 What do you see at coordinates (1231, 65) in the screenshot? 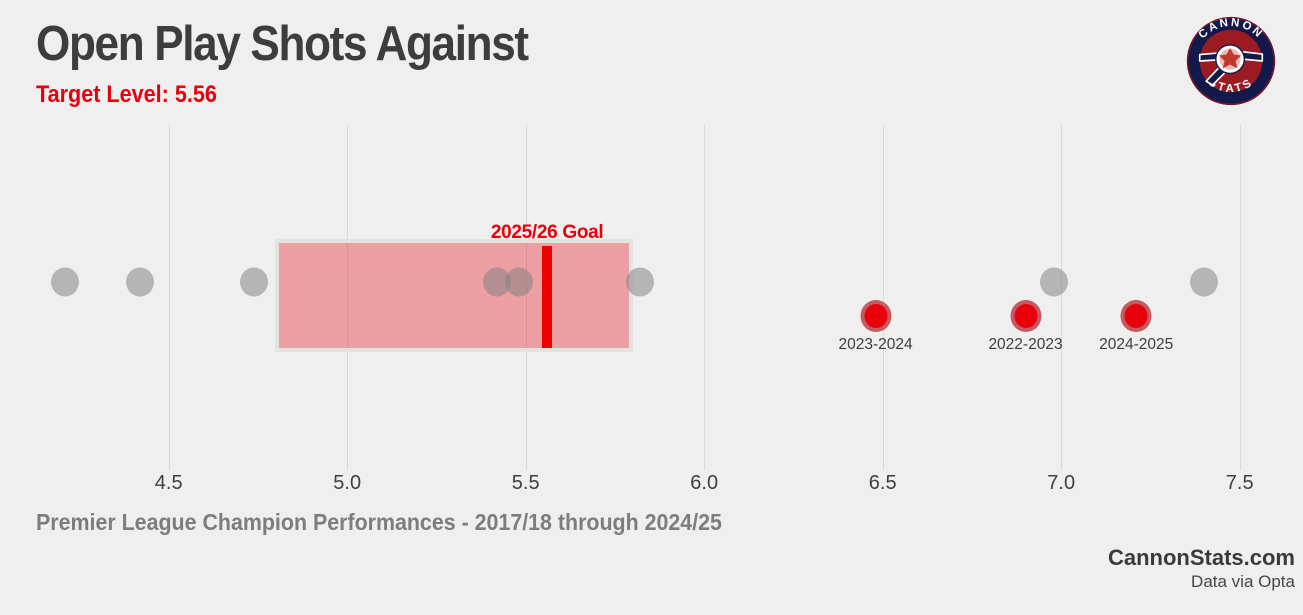
I see `cannon-illustration` at bounding box center [1231, 65].